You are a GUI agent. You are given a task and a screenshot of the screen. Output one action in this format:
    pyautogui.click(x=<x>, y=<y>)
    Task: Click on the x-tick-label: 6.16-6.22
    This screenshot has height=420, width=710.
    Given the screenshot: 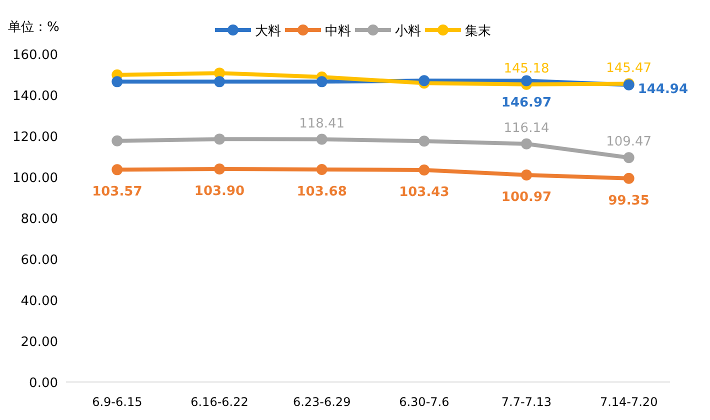 What is the action you would take?
    pyautogui.click(x=219, y=402)
    